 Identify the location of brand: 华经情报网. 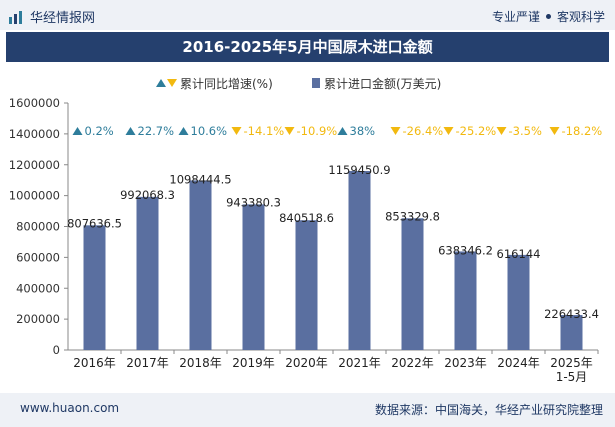
(51, 16).